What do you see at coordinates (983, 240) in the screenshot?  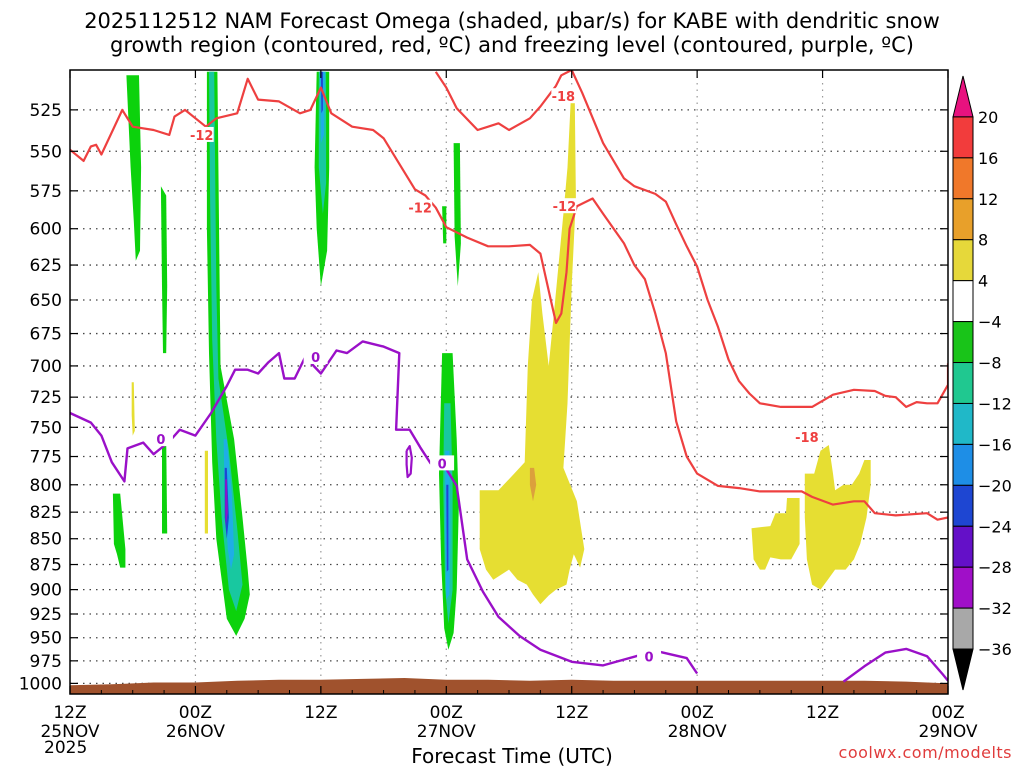 I see `colorbar-label-3: 8` at bounding box center [983, 240].